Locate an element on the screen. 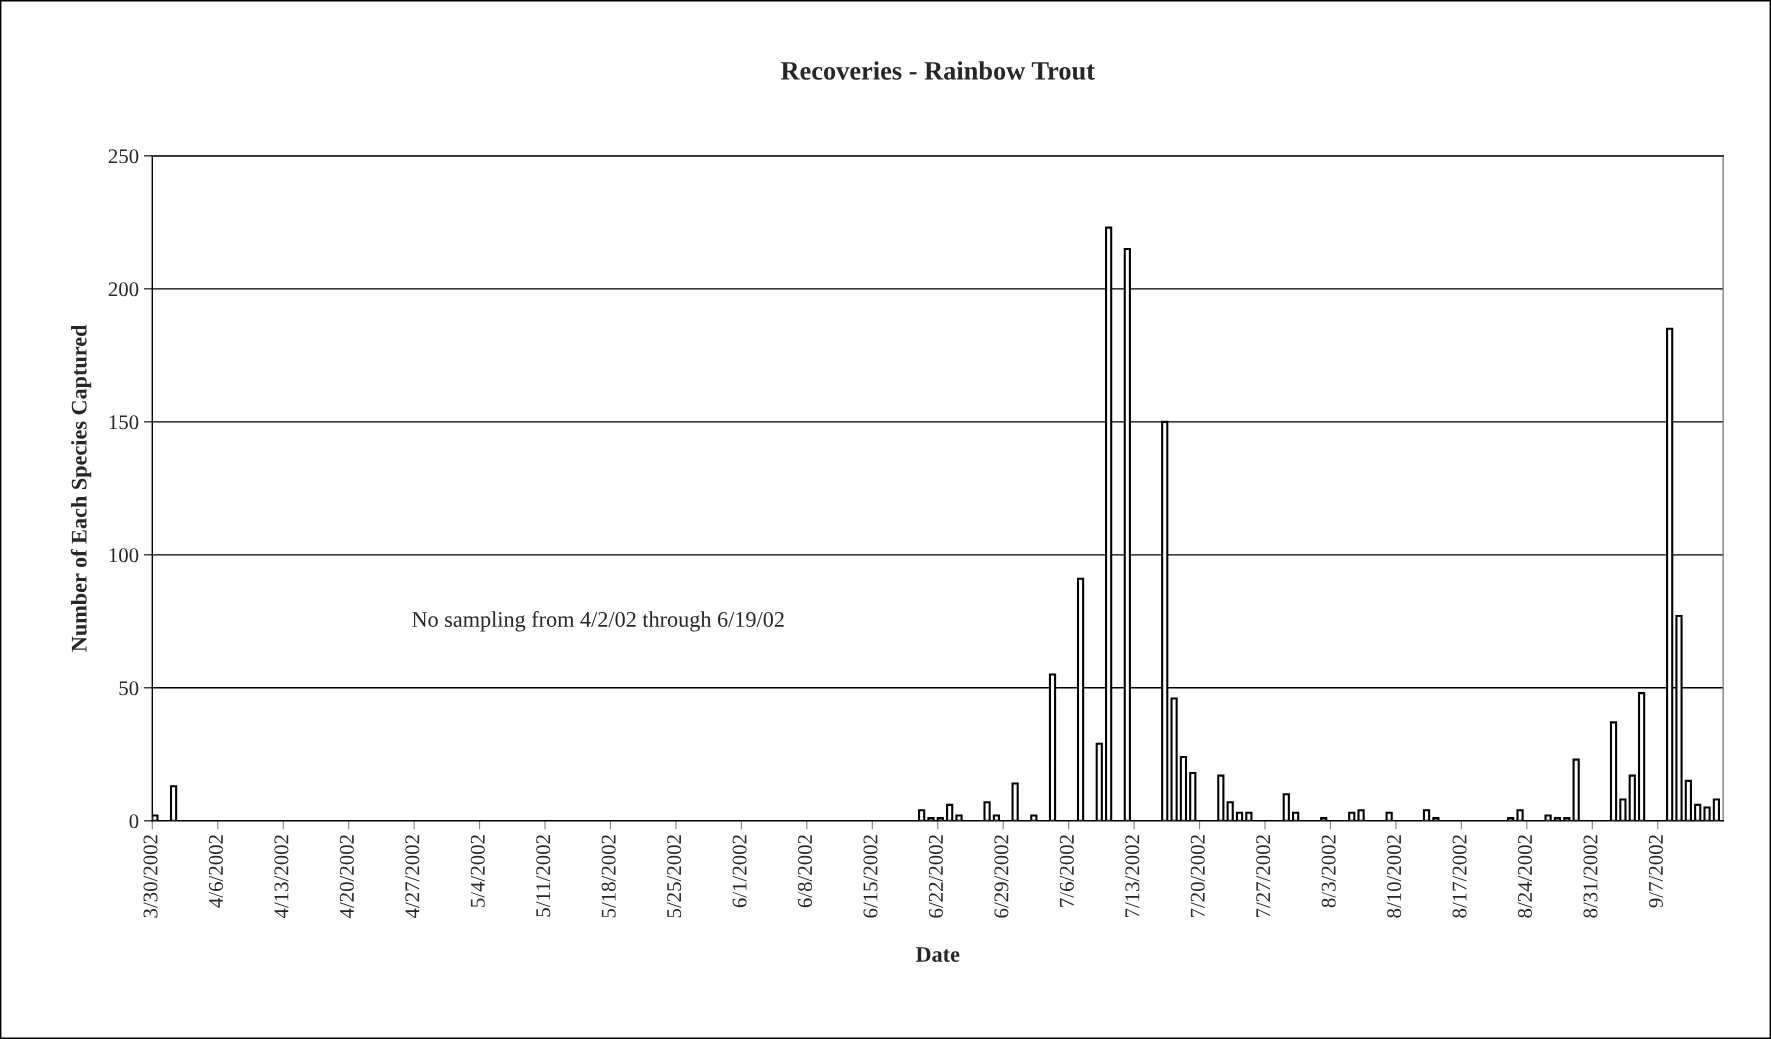 The height and width of the screenshot is (1039, 1771). x-tick-label: 4/20/2002 is located at coordinates (346, 877).